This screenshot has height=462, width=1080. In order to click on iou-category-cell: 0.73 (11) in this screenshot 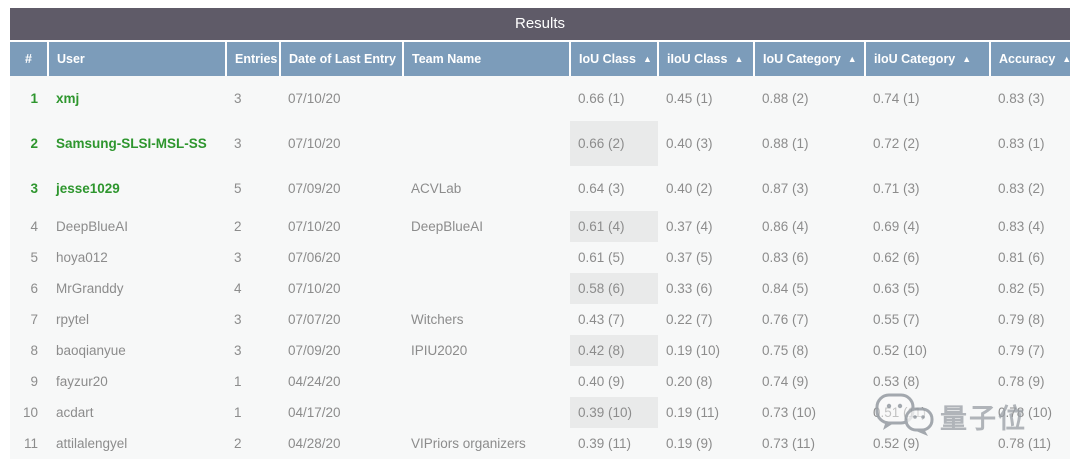, I will do `click(809, 443)`.